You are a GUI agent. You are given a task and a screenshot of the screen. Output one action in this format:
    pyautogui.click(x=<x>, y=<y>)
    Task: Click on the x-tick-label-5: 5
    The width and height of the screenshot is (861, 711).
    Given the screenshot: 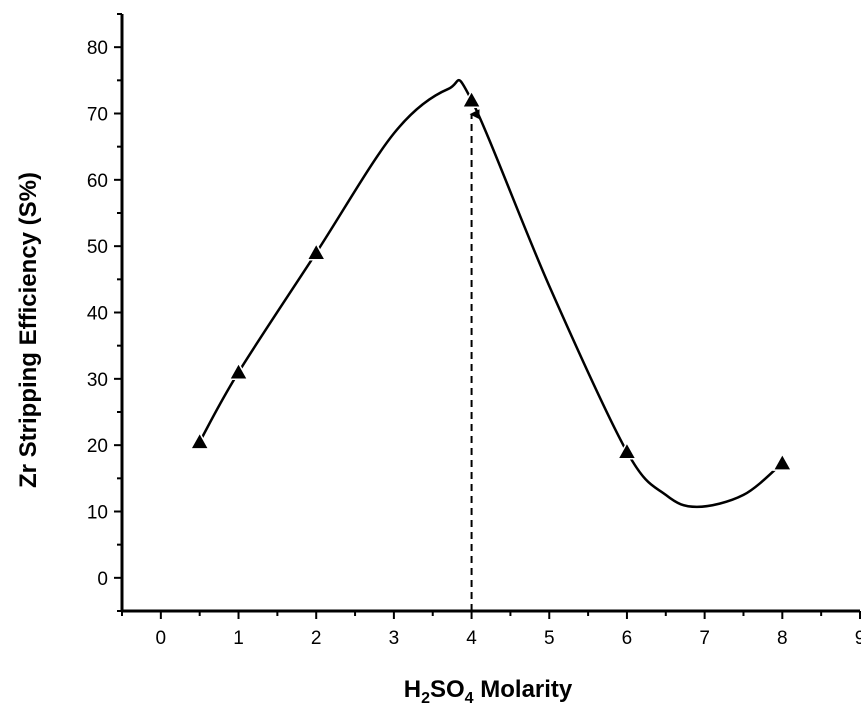 What is the action you would take?
    pyautogui.click(x=549, y=638)
    